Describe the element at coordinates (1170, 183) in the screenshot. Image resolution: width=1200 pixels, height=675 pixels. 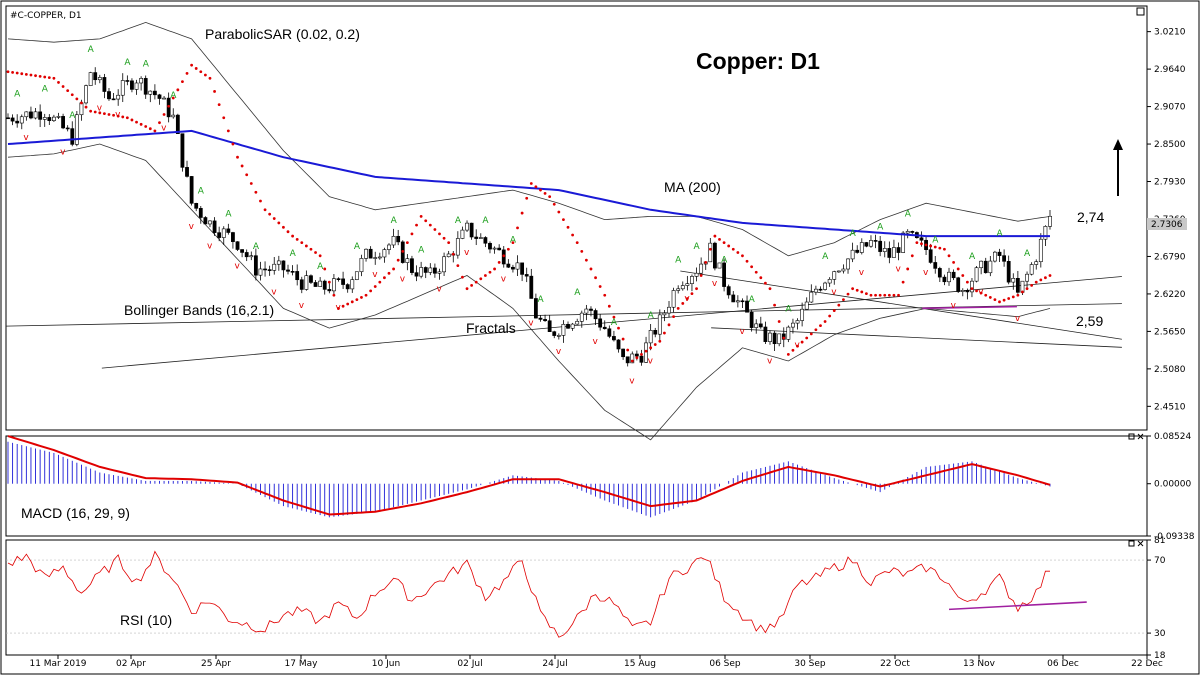
I see `y-tick-label: 2.7930` at that location.